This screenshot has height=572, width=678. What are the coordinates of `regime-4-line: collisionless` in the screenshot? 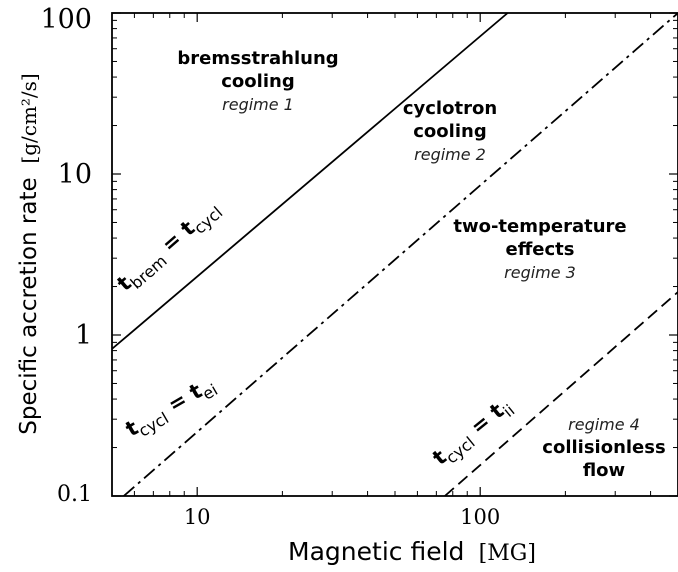 It's located at (603, 447).